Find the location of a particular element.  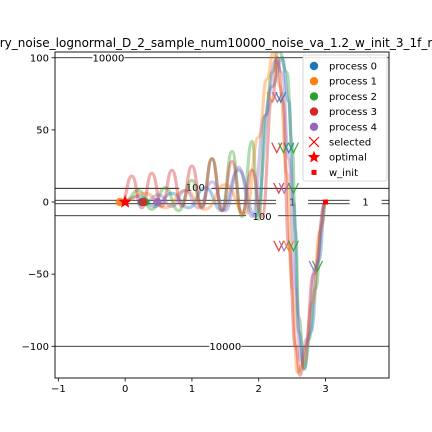

x-tick-label-1: 0 is located at coordinates (125, 389).